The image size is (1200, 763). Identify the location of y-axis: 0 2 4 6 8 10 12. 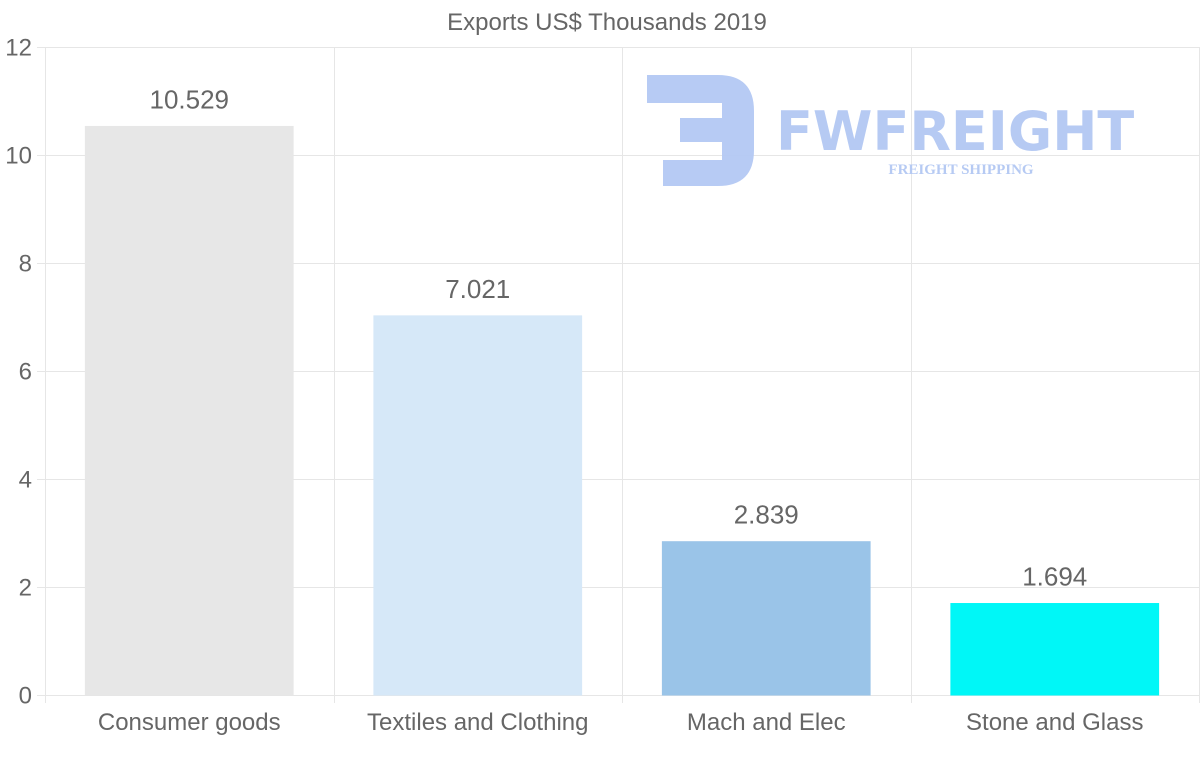
(18, 372).